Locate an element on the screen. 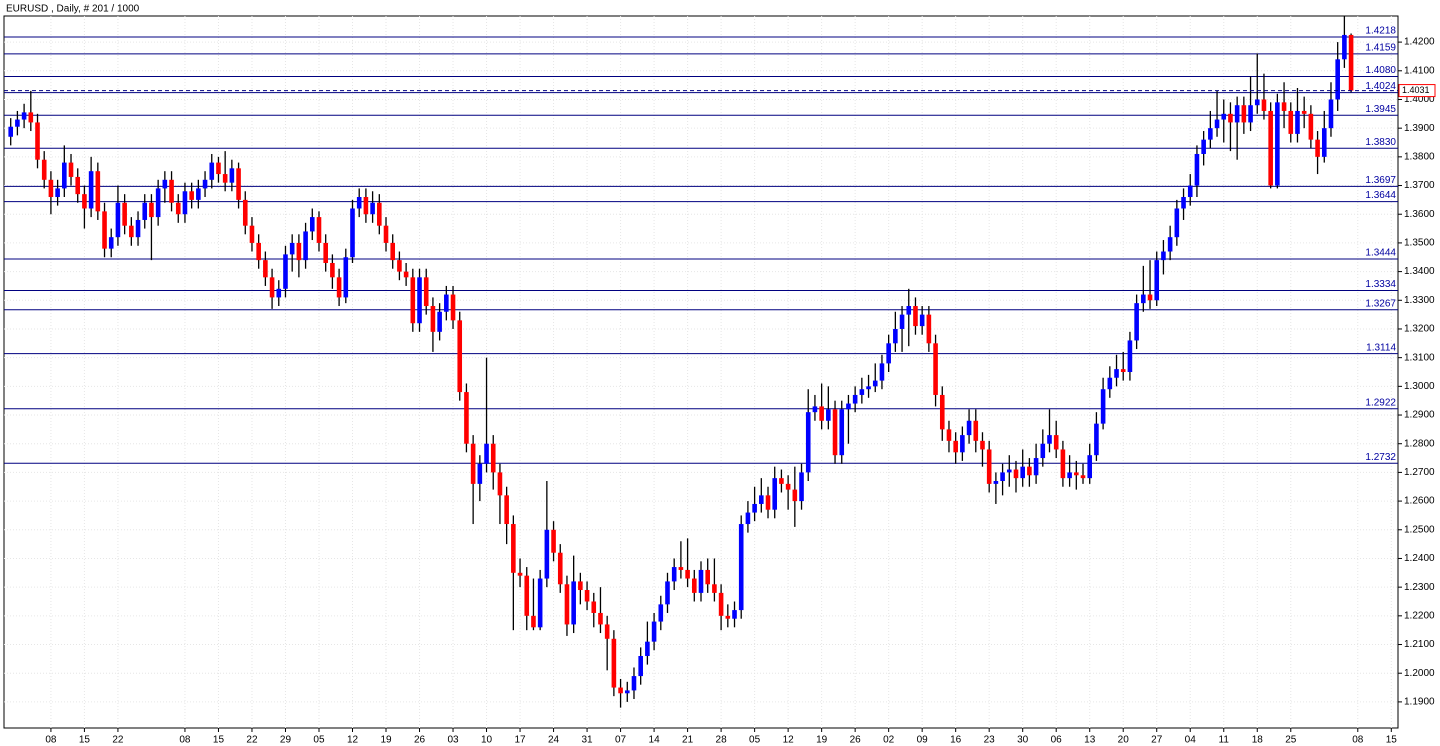 This screenshot has height=746, width=1440. y-tick-label: 1.2900 is located at coordinates (1419, 415).